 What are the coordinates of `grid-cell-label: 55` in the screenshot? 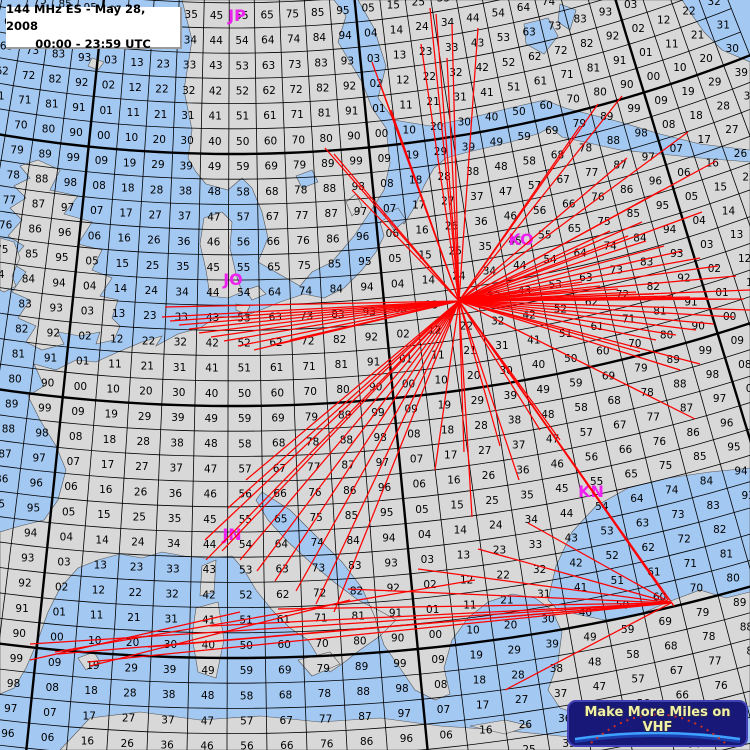 It's located at (596, 482).